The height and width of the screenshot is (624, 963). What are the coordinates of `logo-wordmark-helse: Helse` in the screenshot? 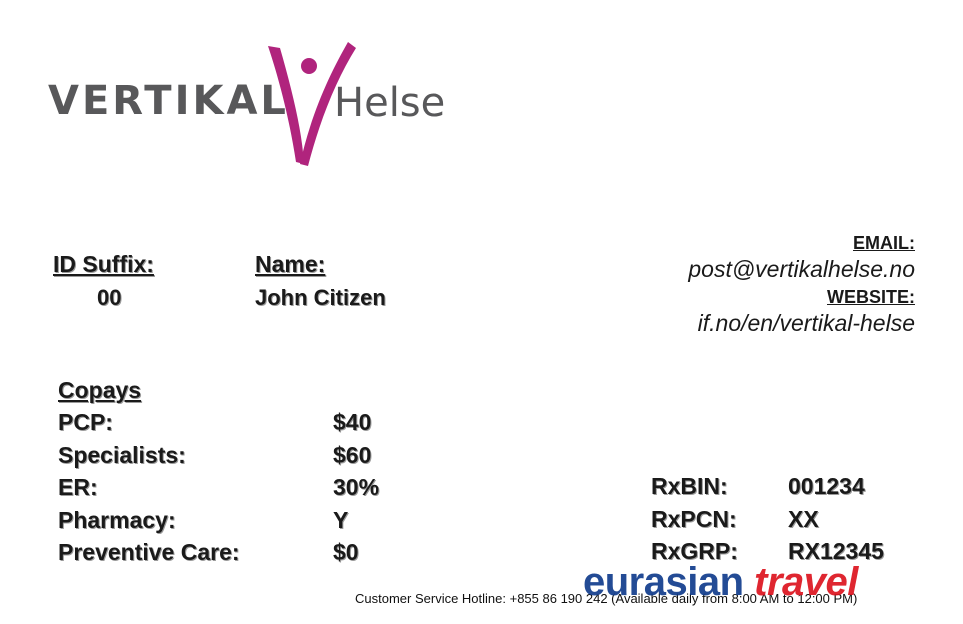 It's located at (390, 103).